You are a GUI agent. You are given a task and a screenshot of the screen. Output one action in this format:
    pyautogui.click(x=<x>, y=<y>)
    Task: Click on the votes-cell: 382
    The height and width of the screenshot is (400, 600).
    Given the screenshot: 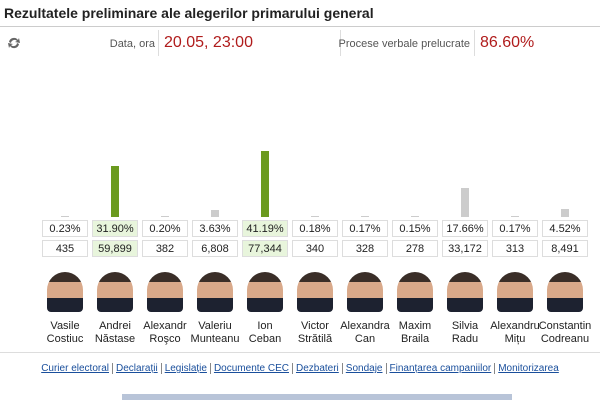 What is the action you would take?
    pyautogui.click(x=165, y=248)
    